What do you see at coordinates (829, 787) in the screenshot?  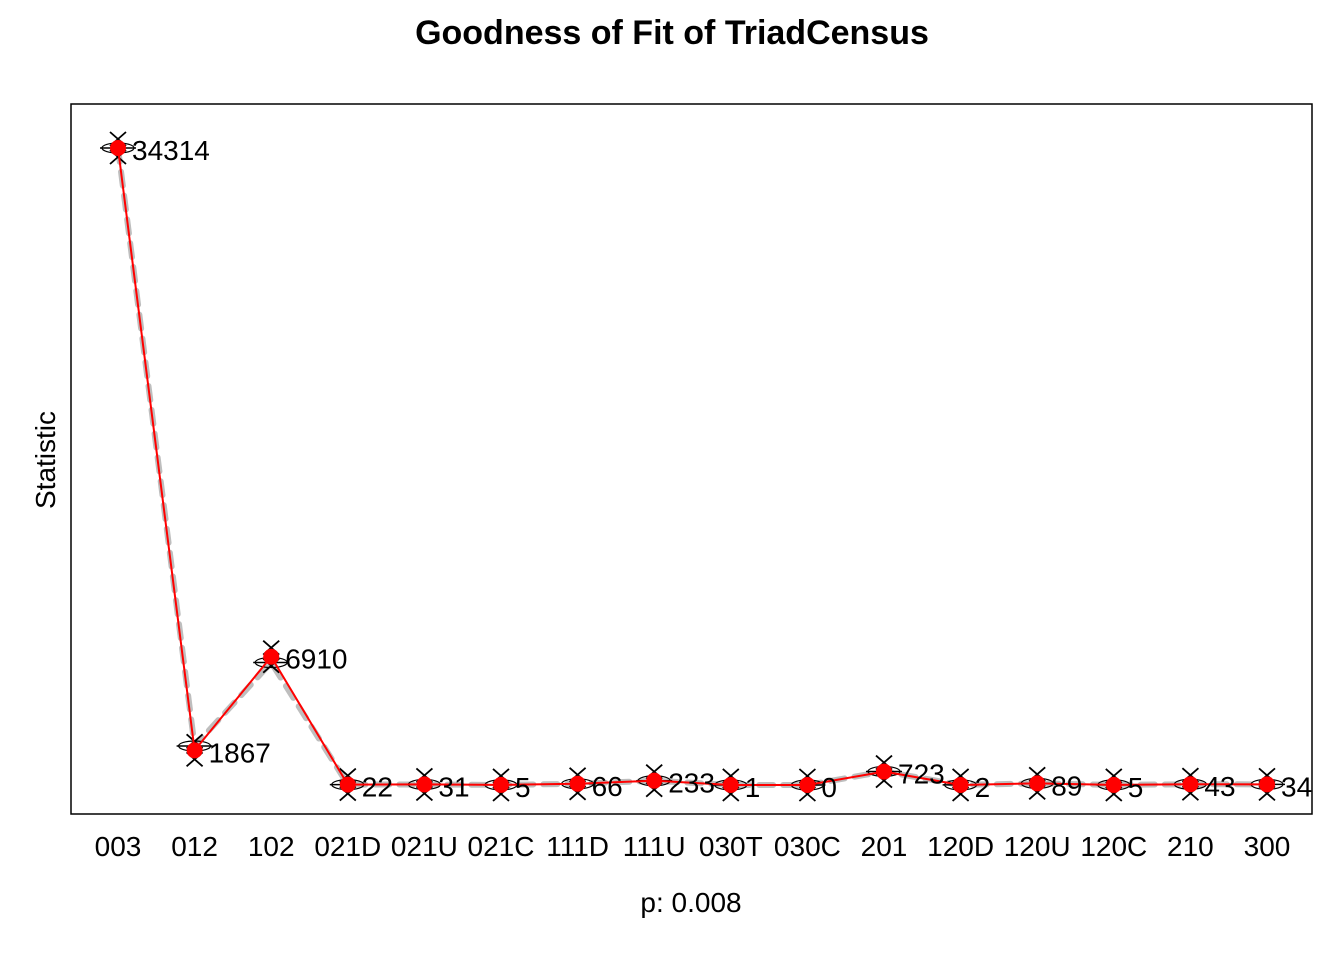 I see `value-label-030C: 0` at bounding box center [829, 787].